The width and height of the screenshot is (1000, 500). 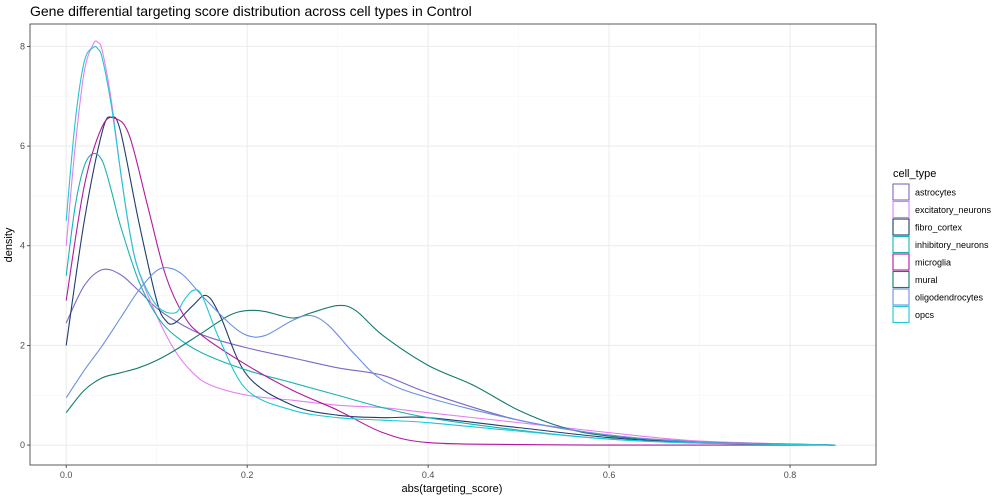 What do you see at coordinates (933, 263) in the screenshot?
I see `legend-label: microglia` at bounding box center [933, 263].